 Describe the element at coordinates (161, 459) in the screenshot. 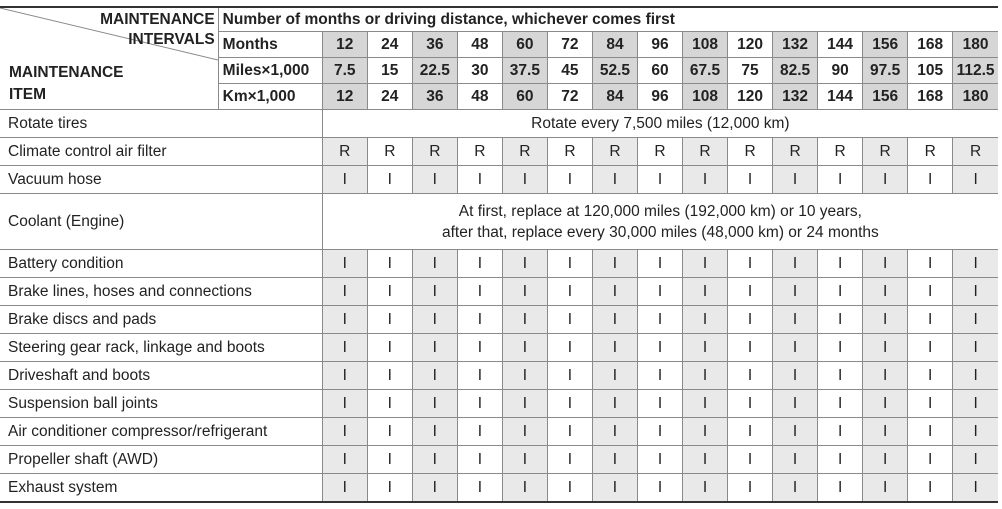

I see `item-name: Propeller shaft (AWD)` at that location.